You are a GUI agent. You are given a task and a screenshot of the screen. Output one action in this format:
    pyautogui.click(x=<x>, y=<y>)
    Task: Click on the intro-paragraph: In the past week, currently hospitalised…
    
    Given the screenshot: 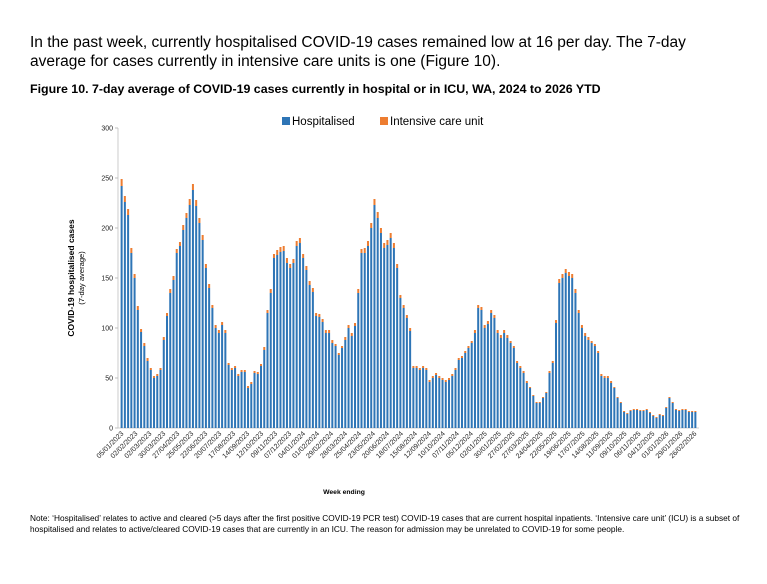 What is the action you would take?
    pyautogui.click(x=358, y=52)
    